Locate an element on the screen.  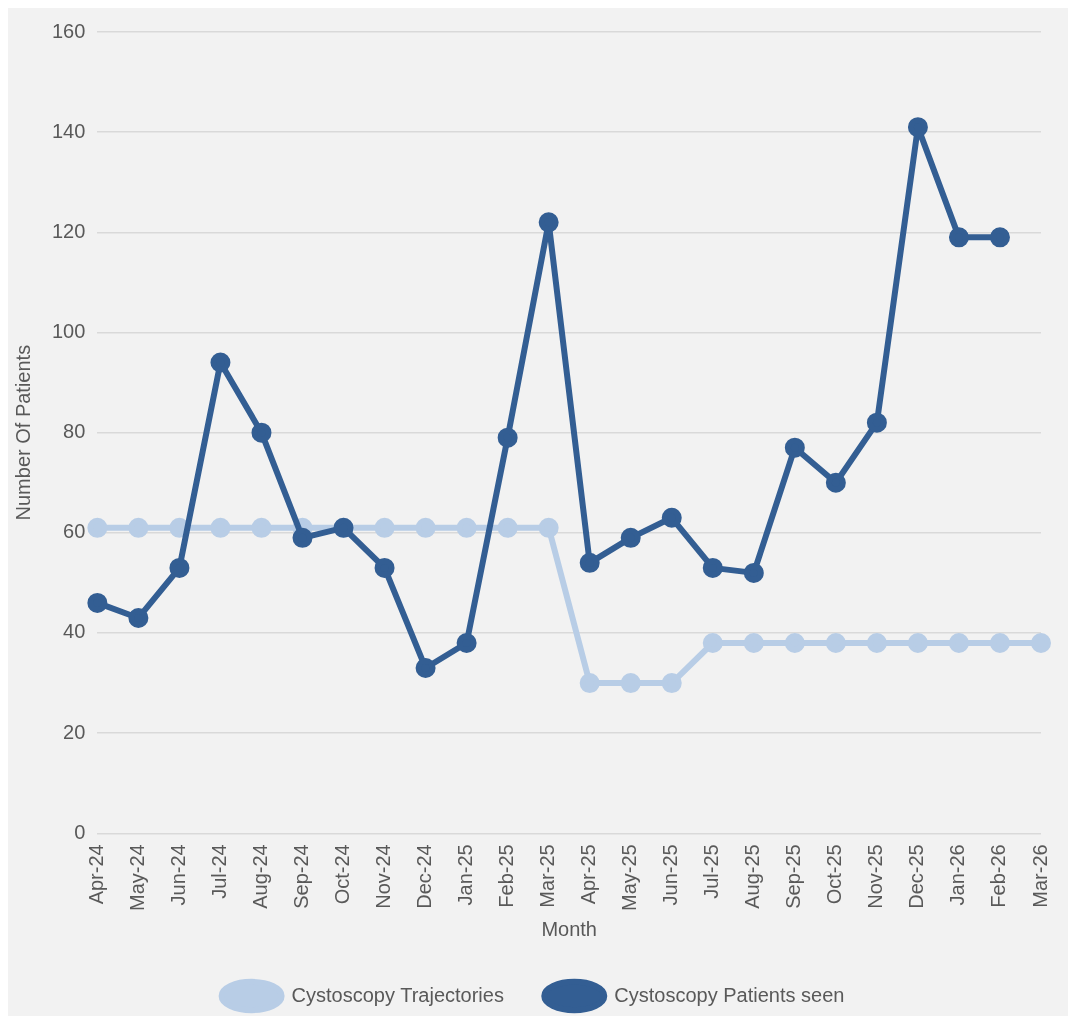
y-tick-label: 140 is located at coordinates (68, 130).